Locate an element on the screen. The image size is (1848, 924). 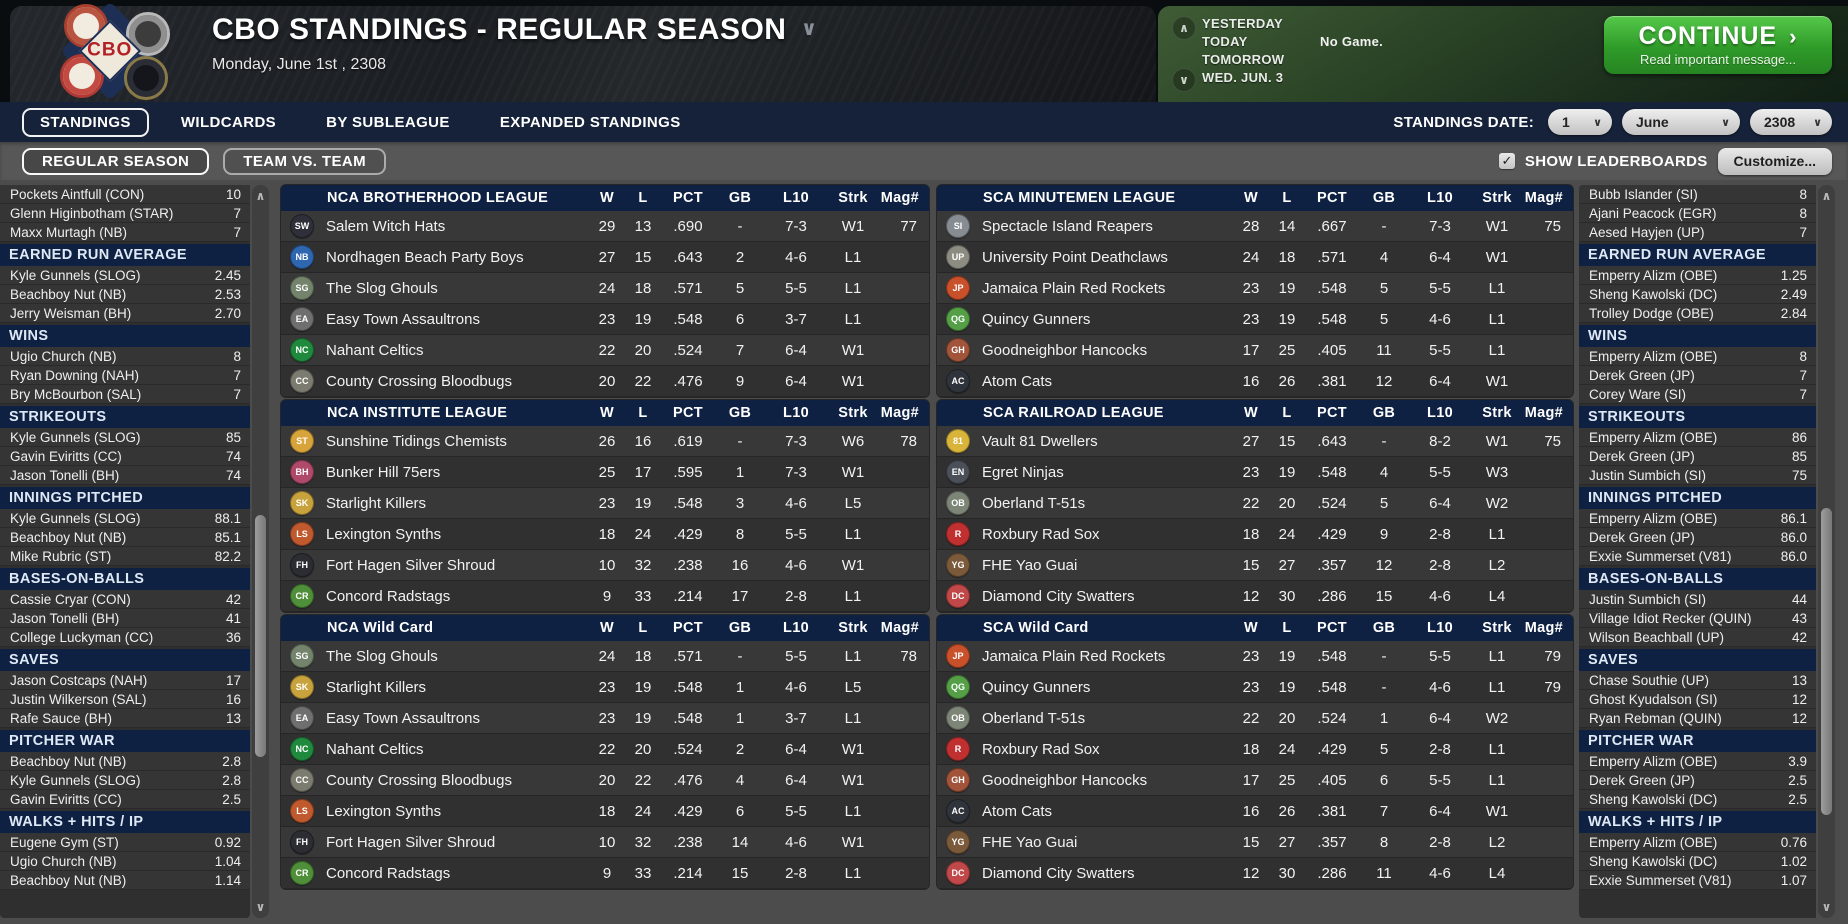
leaderboard-player-row: Emperry Alizm (OBE) 86.1 is located at coordinates (1697, 518).